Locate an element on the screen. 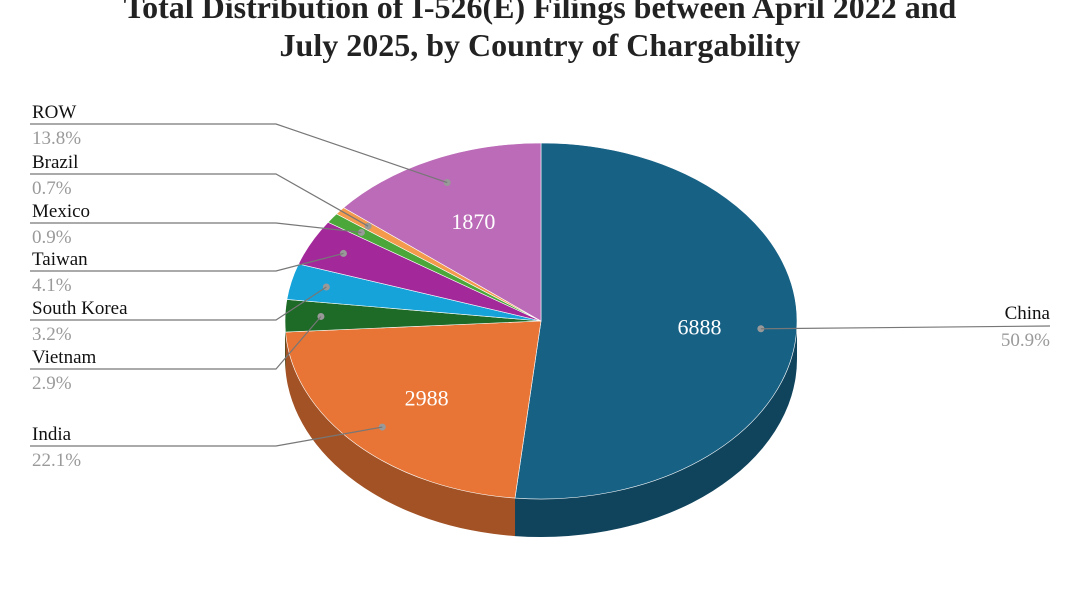 The image size is (1080, 598). callout-percent: 50.9% is located at coordinates (1025, 340).